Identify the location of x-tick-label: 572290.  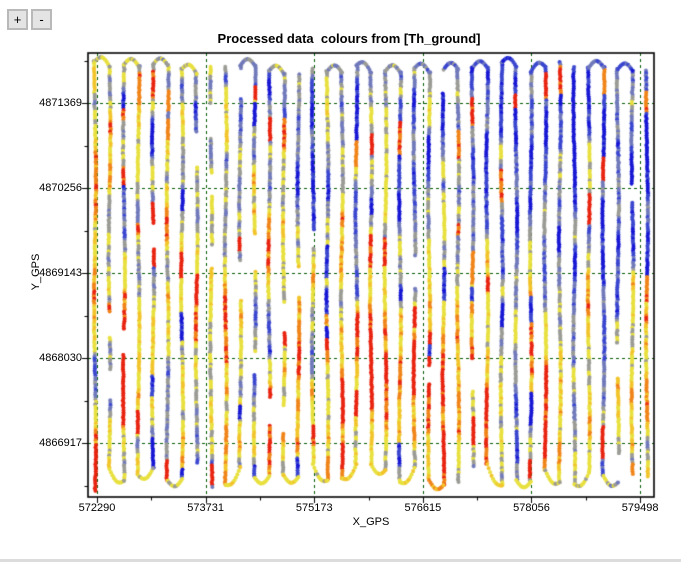
(97, 508).